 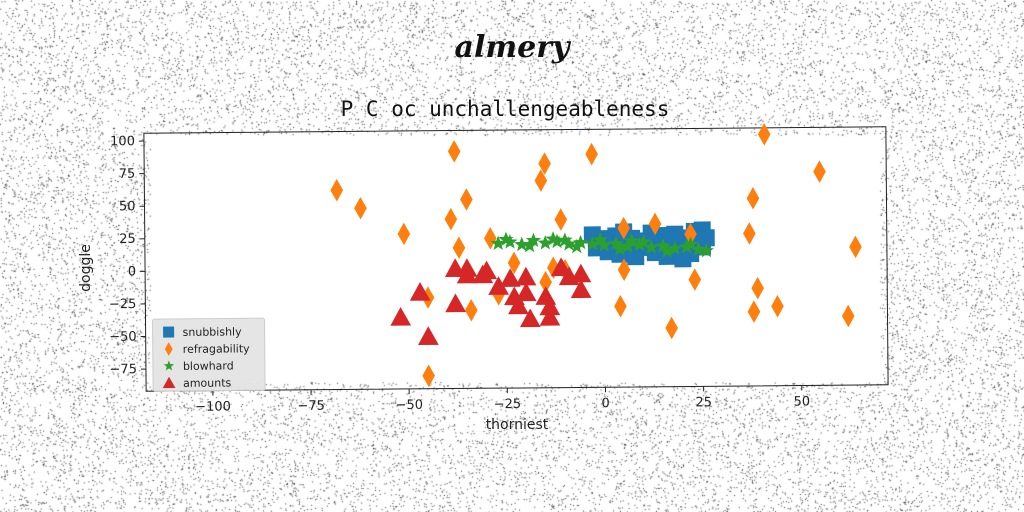 What do you see at coordinates (123, 337) in the screenshot?
I see `y-tick-label: −50` at bounding box center [123, 337].